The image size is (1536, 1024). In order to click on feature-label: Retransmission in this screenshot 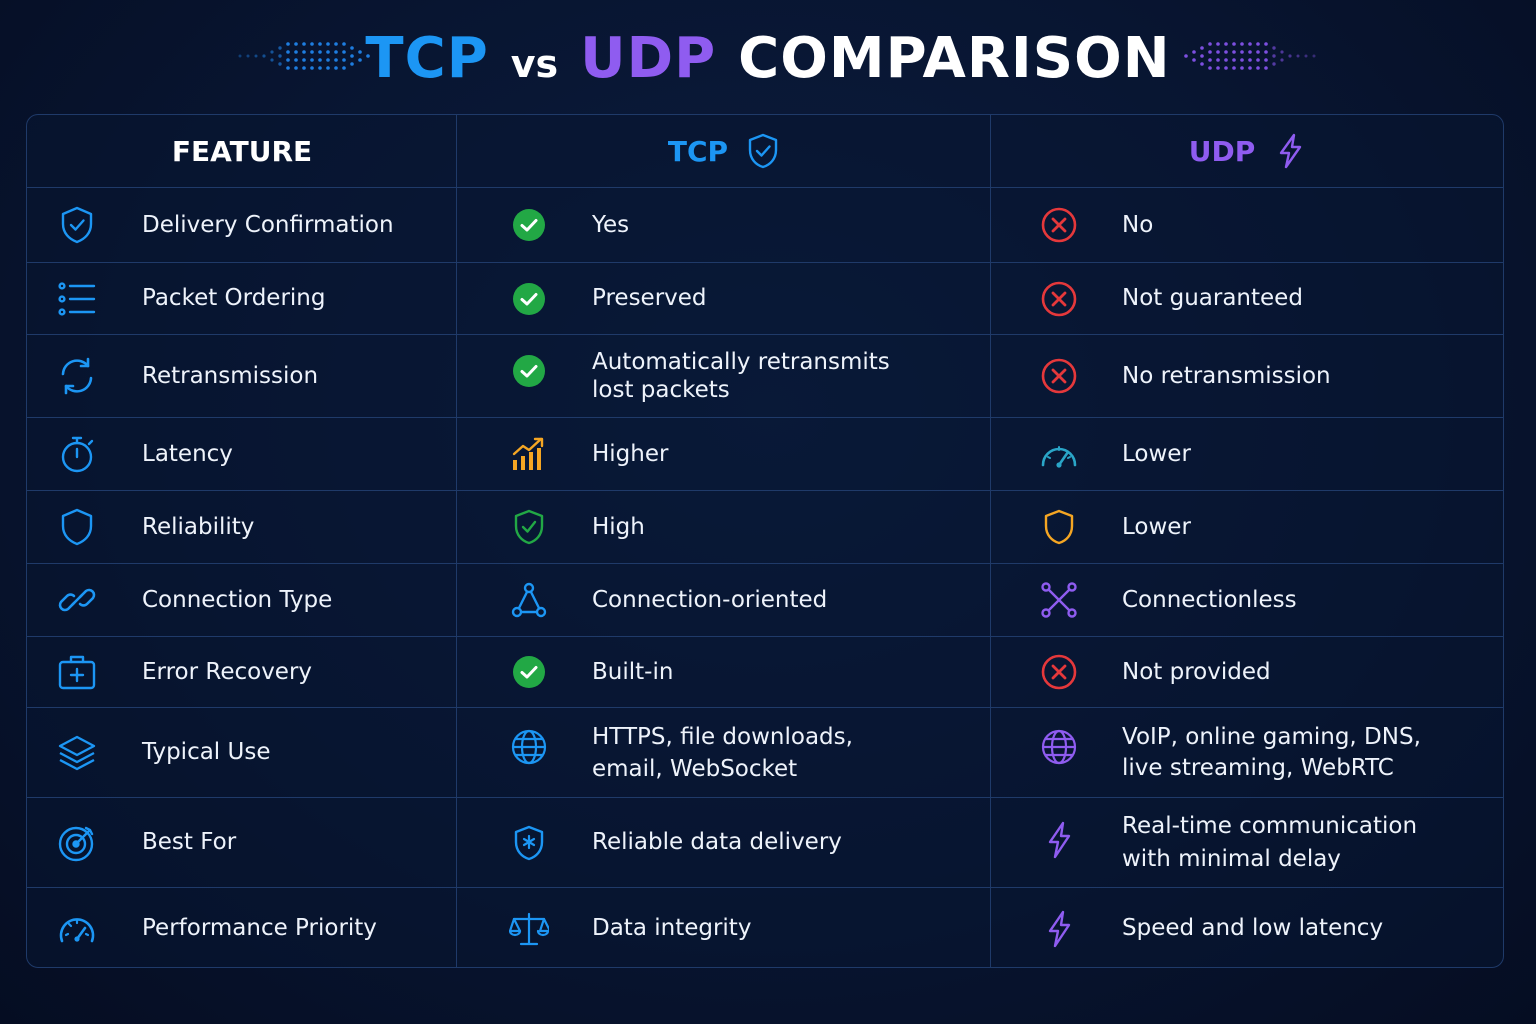, I will do `click(230, 375)`.